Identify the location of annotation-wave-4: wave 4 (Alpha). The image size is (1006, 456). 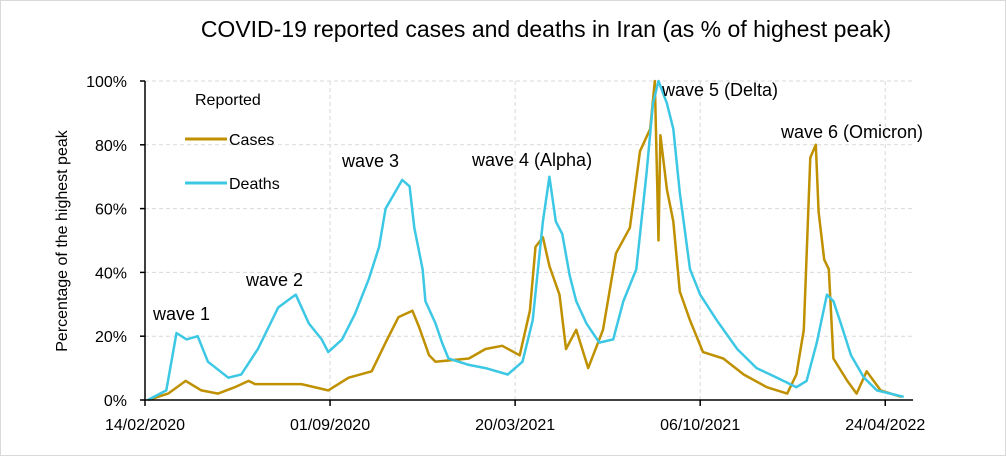
(531, 160).